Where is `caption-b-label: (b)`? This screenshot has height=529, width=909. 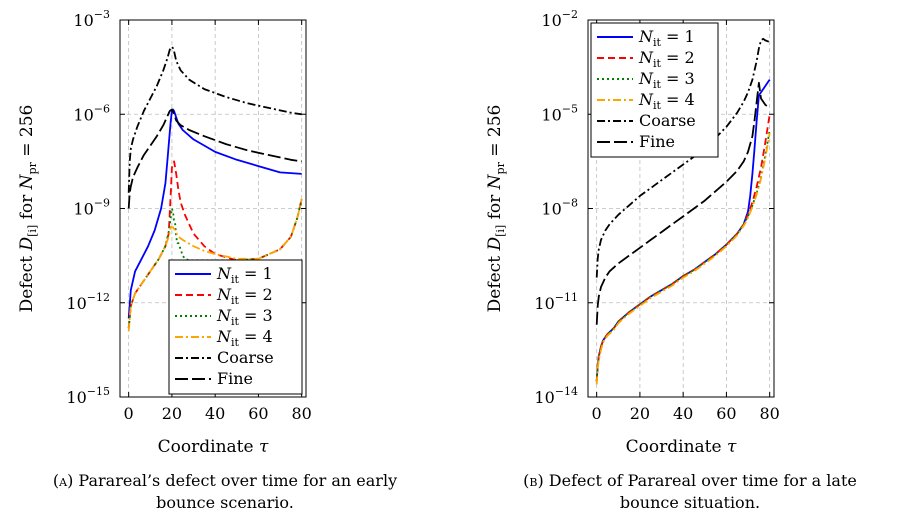
caption-b-label: (b) is located at coordinates (533, 480).